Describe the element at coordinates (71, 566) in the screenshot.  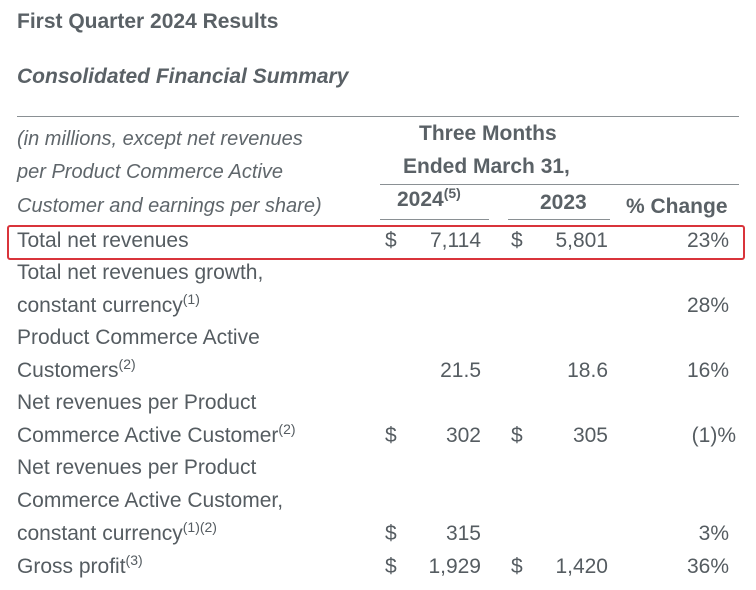
I see `row-label-text: Gross profit` at that location.